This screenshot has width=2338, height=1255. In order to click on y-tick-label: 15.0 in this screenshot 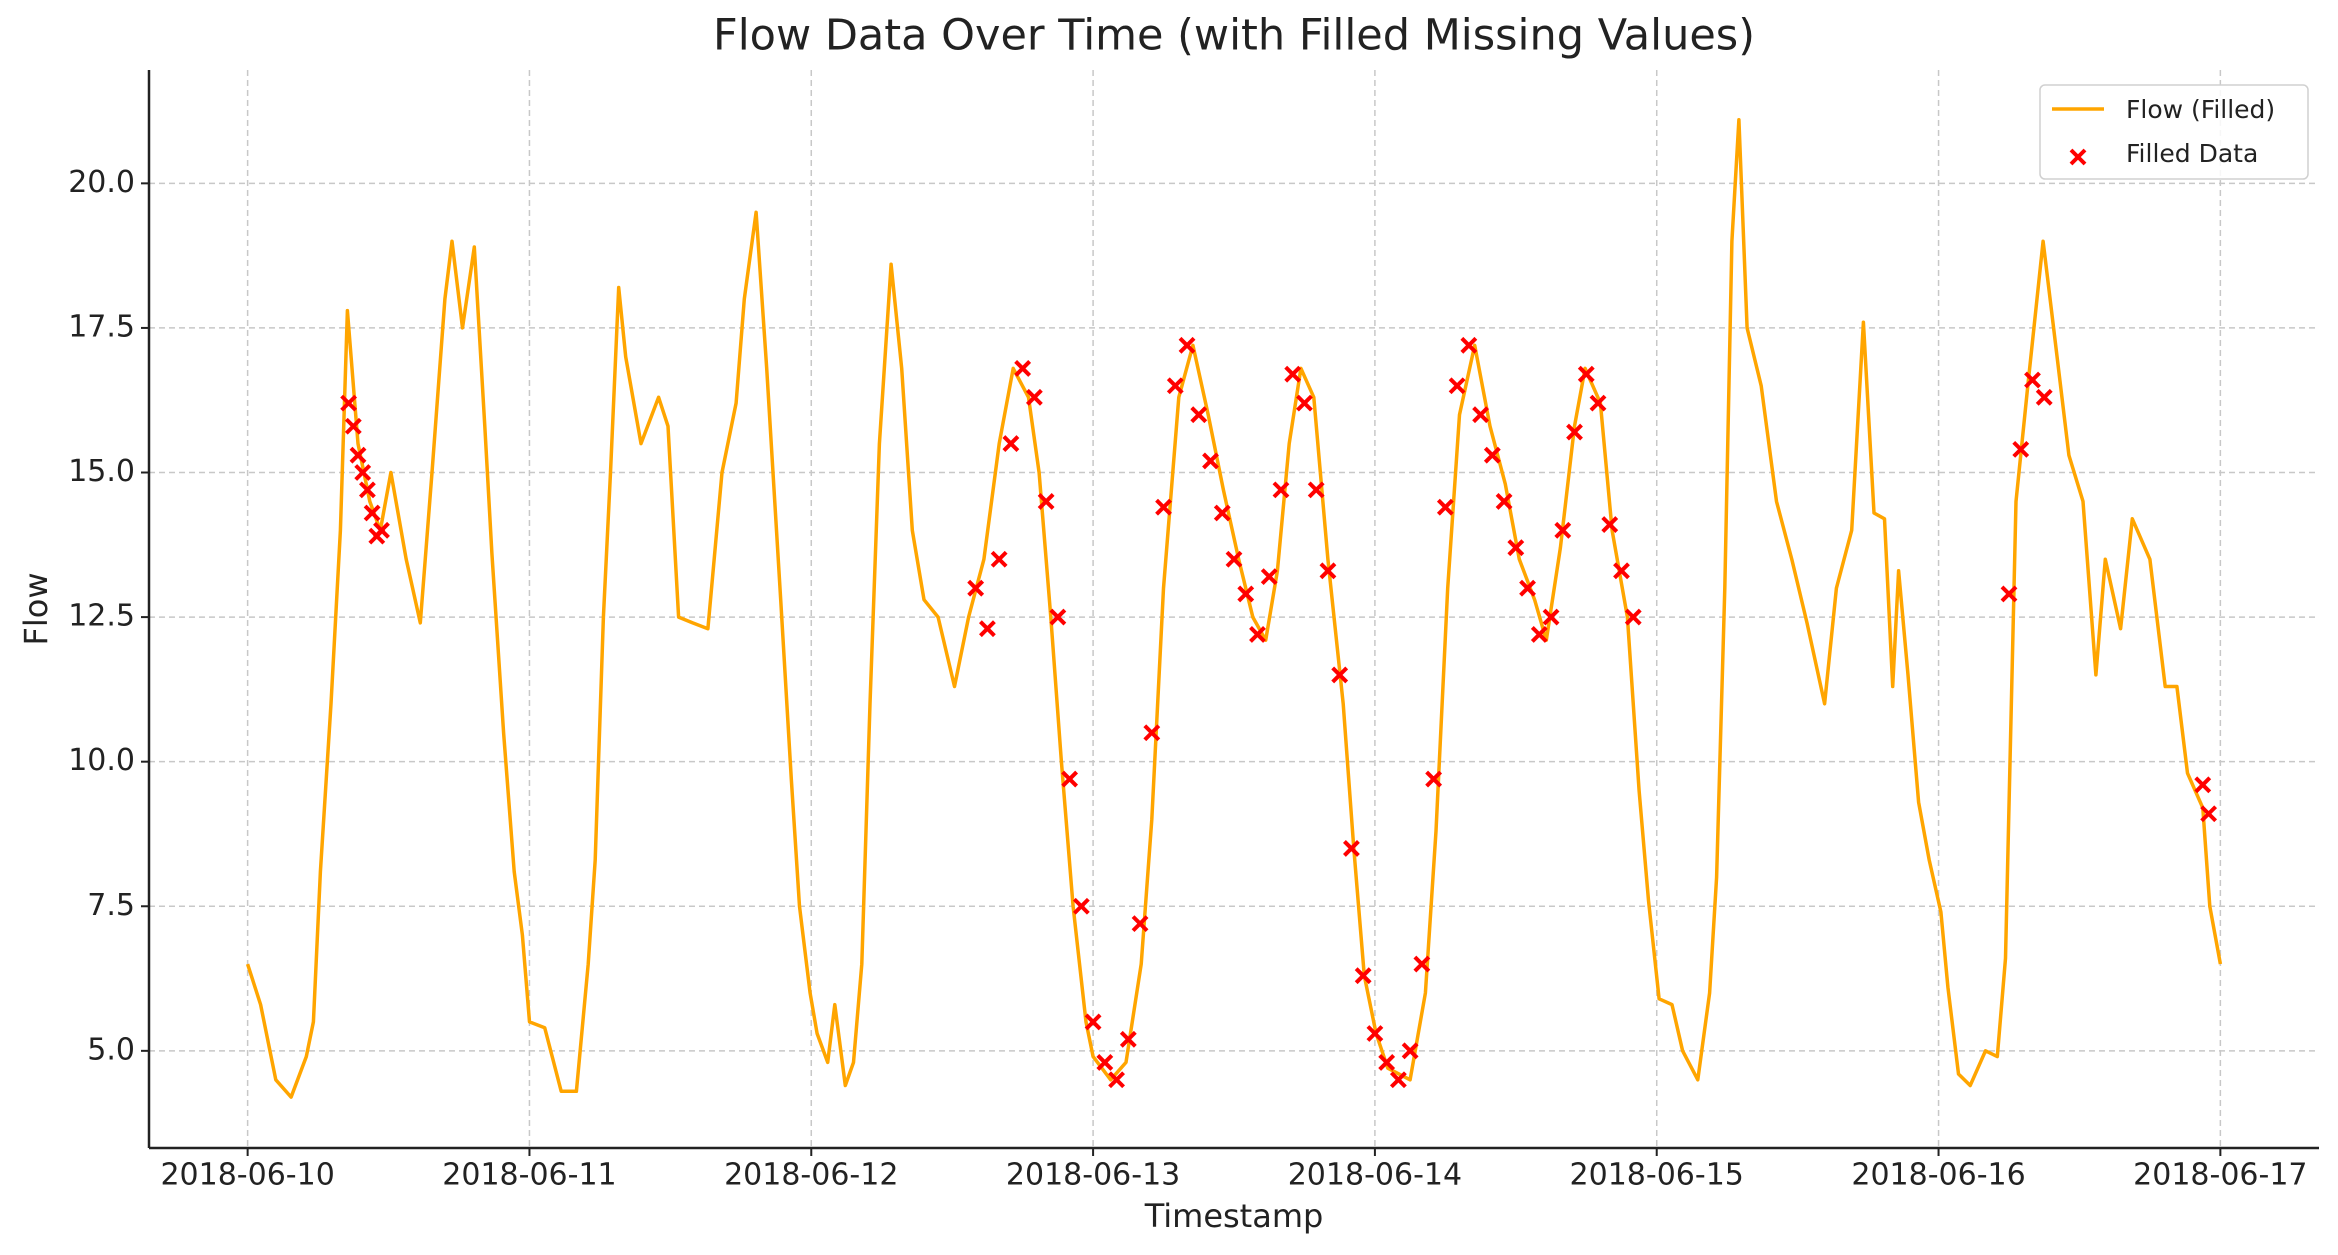, I will do `click(101, 471)`.